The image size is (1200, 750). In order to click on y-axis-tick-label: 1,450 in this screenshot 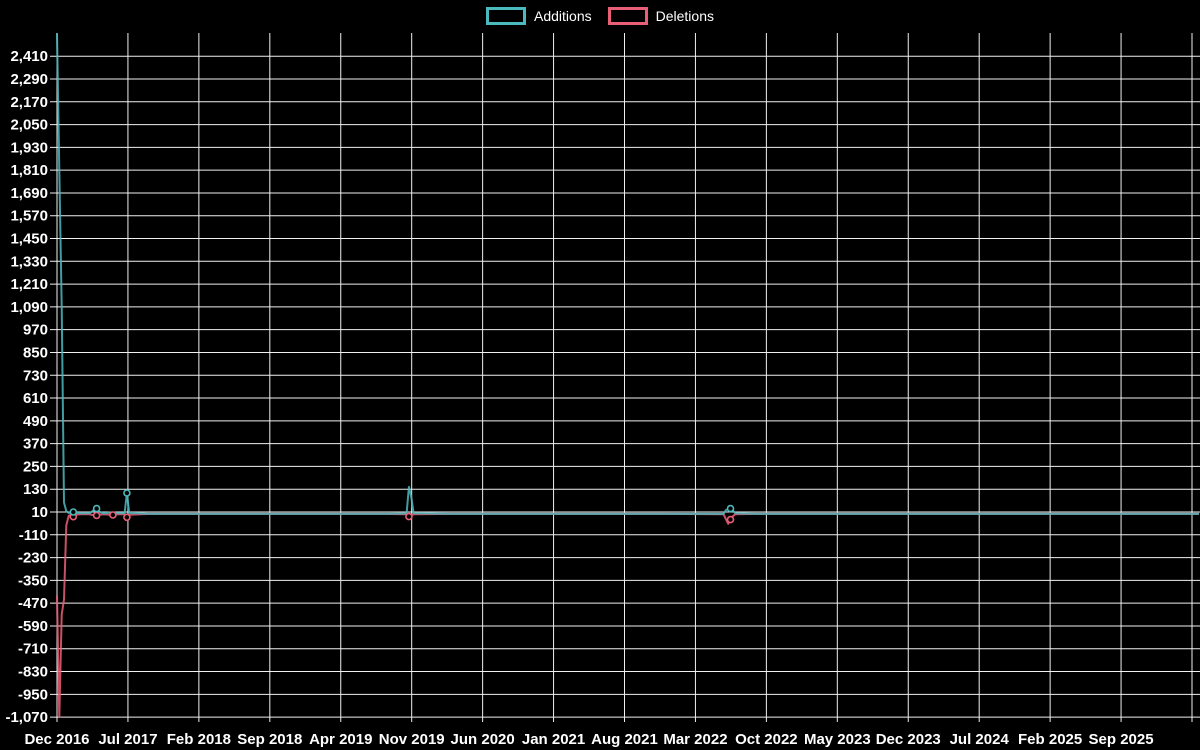, I will do `click(29, 239)`.